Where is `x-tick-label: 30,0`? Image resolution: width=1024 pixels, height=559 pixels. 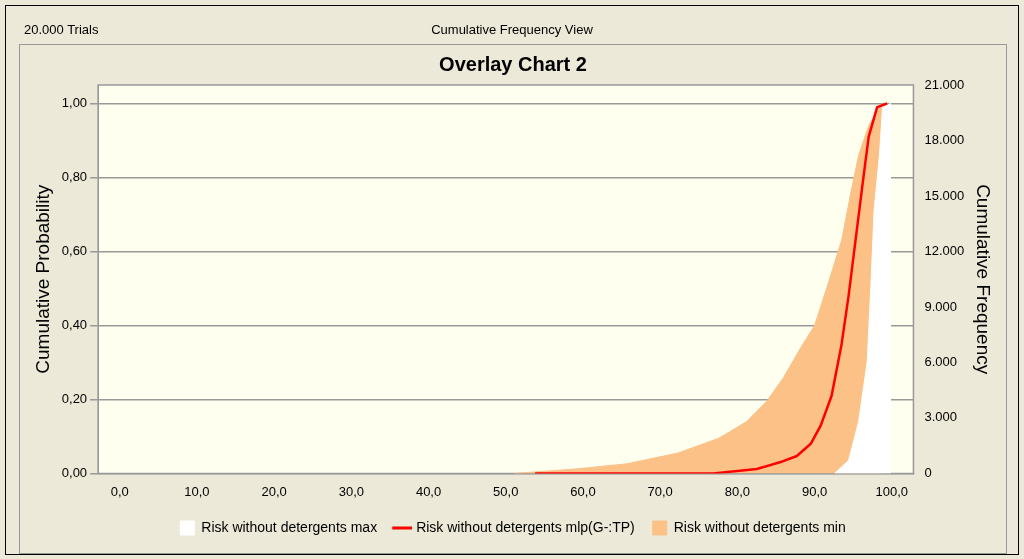 x-tick-label: 30,0 is located at coordinates (351, 491).